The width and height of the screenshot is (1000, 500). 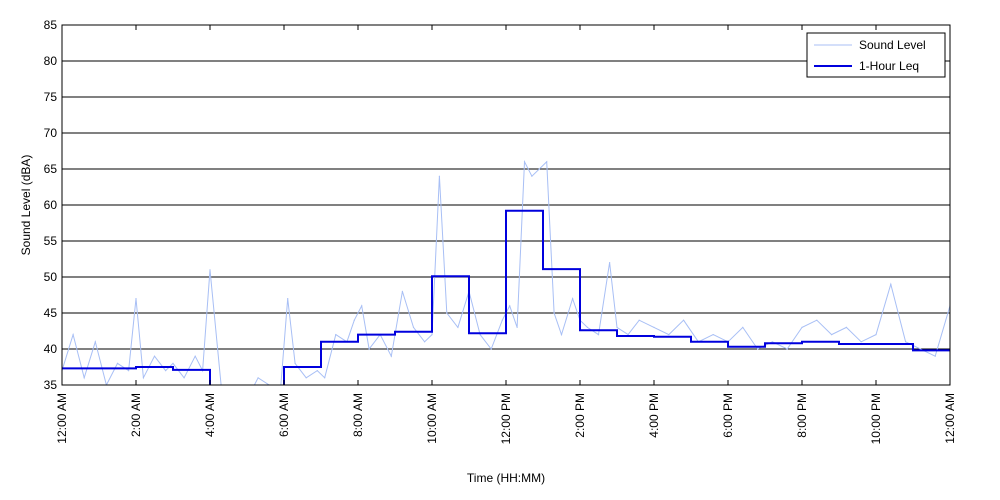 What do you see at coordinates (432, 418) in the screenshot?
I see `x-tick-label: 10:00 AM` at bounding box center [432, 418].